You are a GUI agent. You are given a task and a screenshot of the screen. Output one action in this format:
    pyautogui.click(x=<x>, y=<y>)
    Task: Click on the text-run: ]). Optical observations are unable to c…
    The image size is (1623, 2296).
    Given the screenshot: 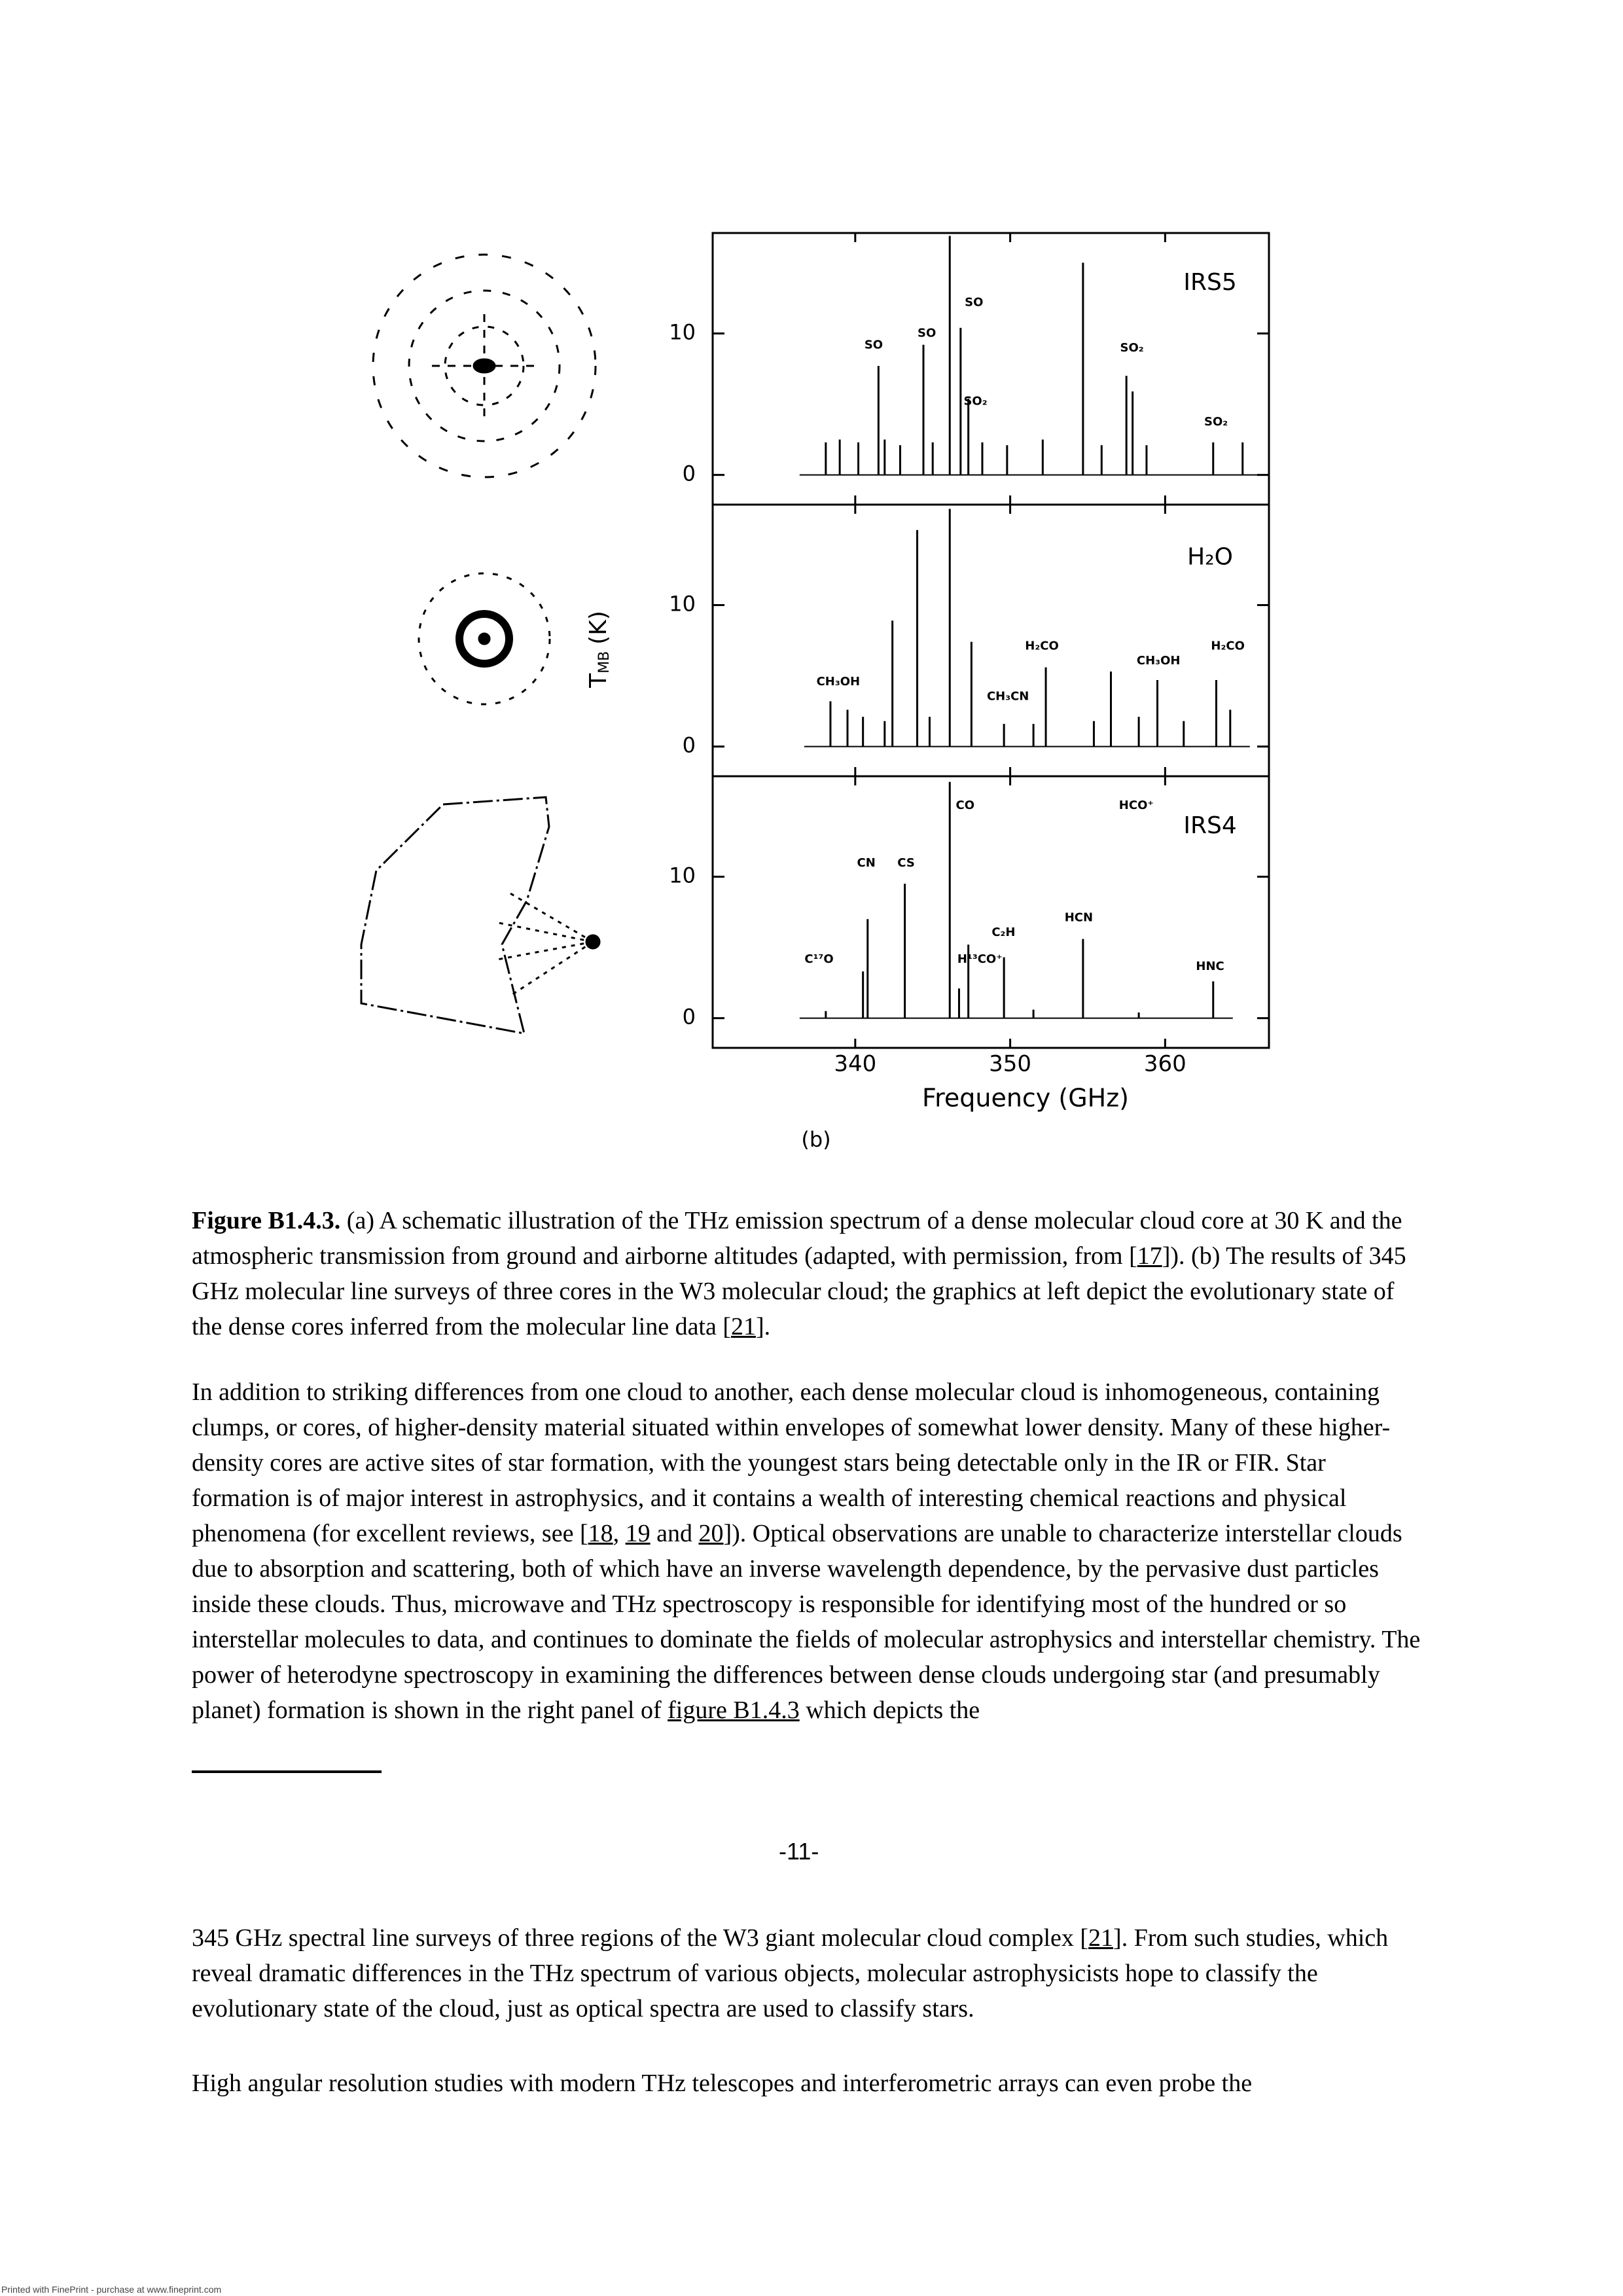 What is the action you would take?
    pyautogui.click(x=806, y=1622)
    